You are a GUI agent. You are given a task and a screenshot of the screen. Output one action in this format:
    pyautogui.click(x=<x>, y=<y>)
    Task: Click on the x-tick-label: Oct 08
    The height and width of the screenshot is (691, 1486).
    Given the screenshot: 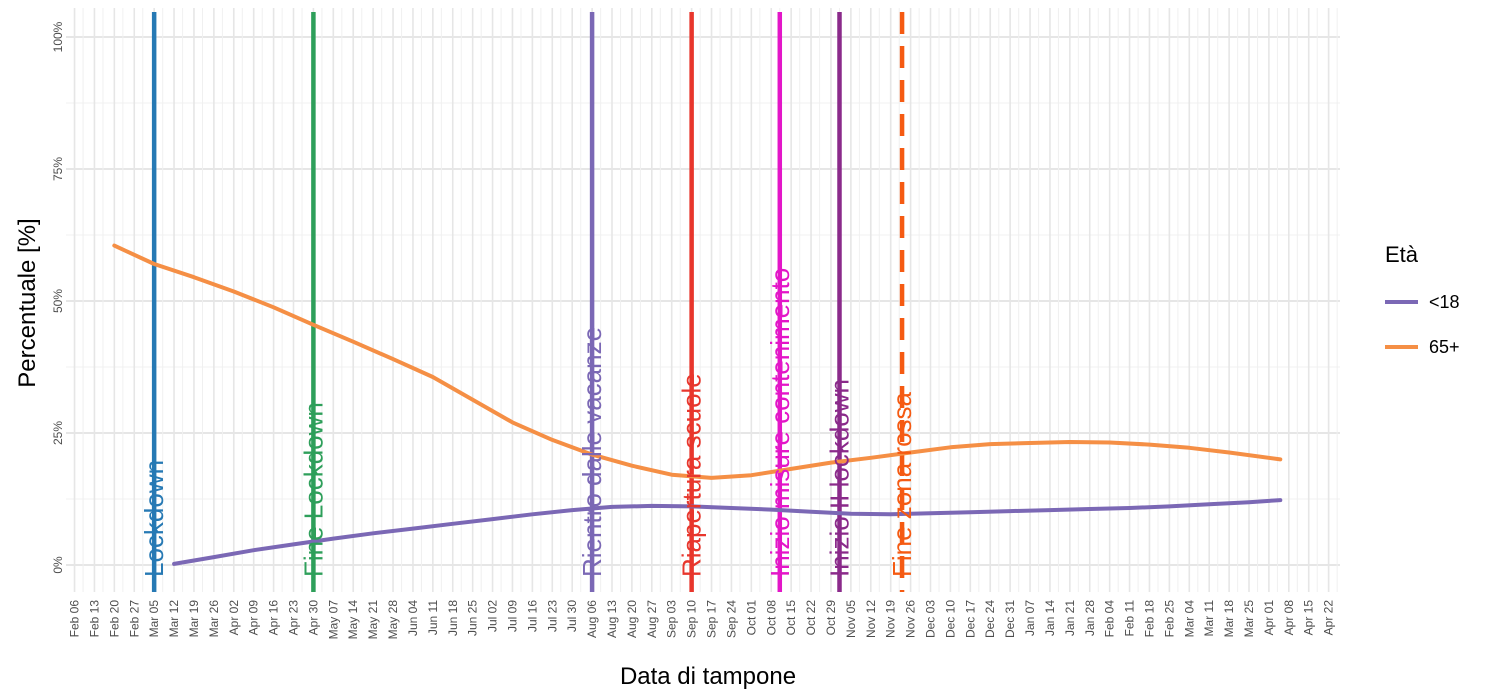 What is the action you would take?
    pyautogui.click(x=771, y=618)
    